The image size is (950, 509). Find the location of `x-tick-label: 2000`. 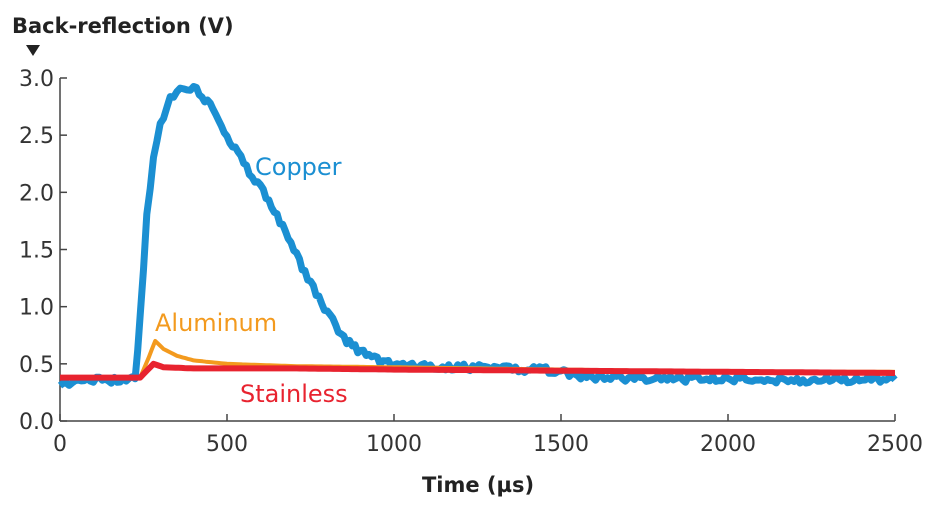

x-tick-label: 2000 is located at coordinates (728, 444).